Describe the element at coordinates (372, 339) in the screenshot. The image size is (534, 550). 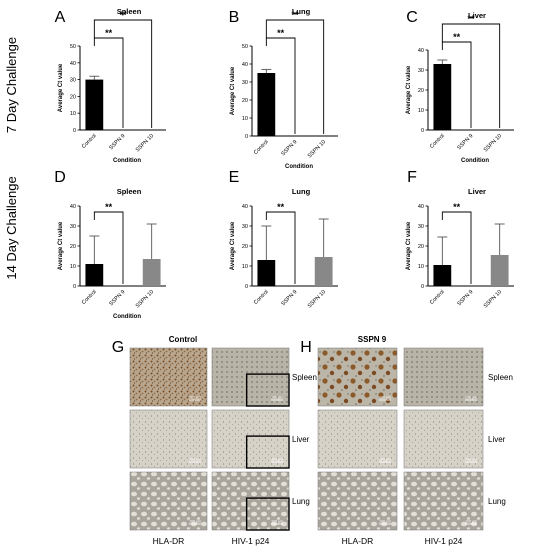
I see `histology-title: SSPN 9` at that location.